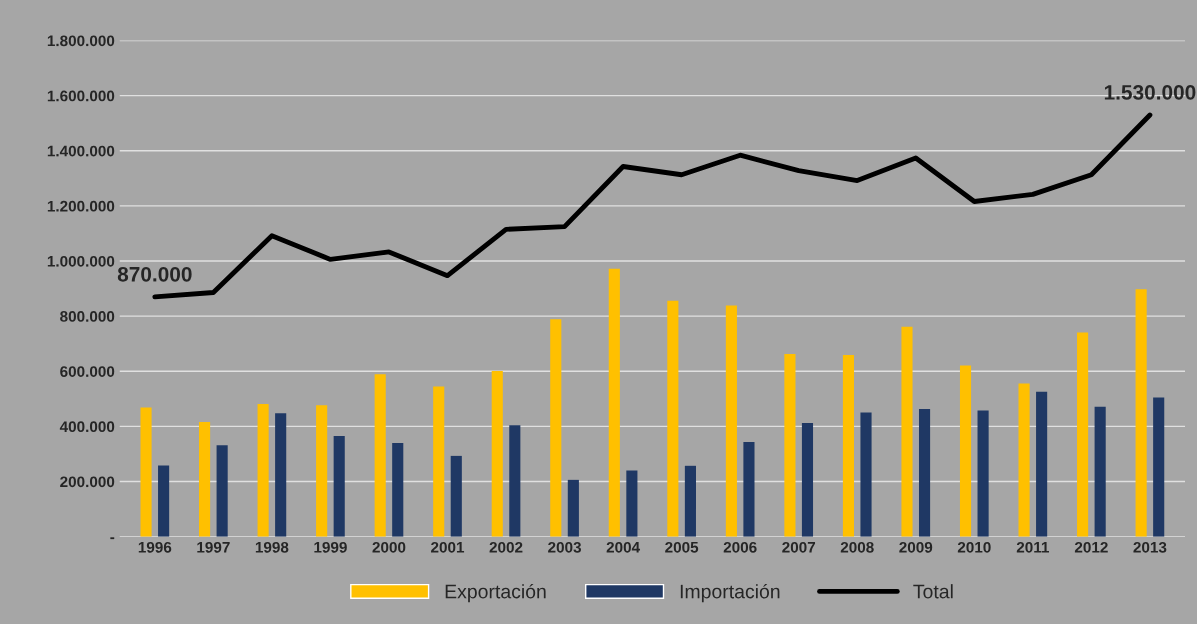 The image size is (1197, 624). I want to click on x-tick-label: 1999, so click(330, 547).